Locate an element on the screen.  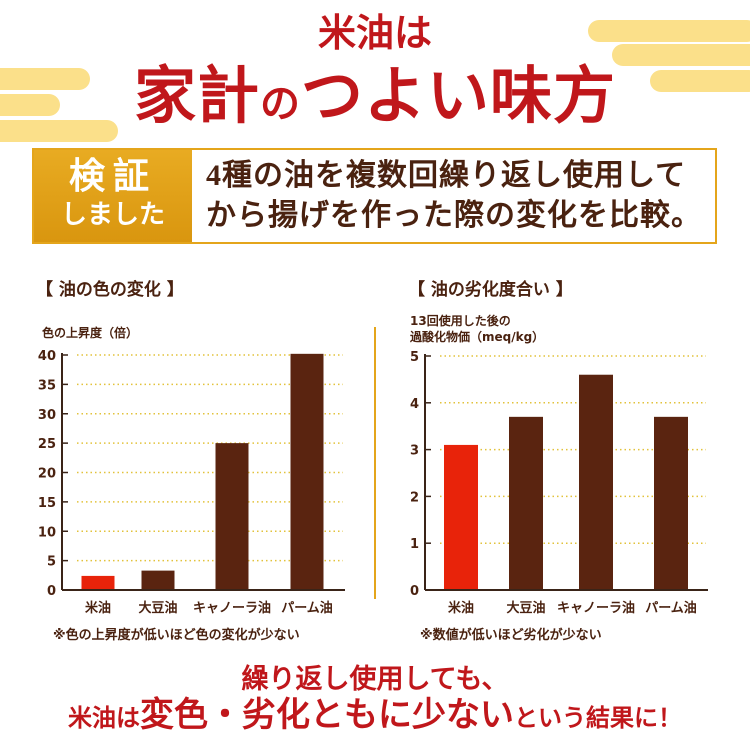
verification-text: 4種の油を複数回繰り返し使用して から揚げを作った際の変化を比較。 is located at coordinates (454, 196).